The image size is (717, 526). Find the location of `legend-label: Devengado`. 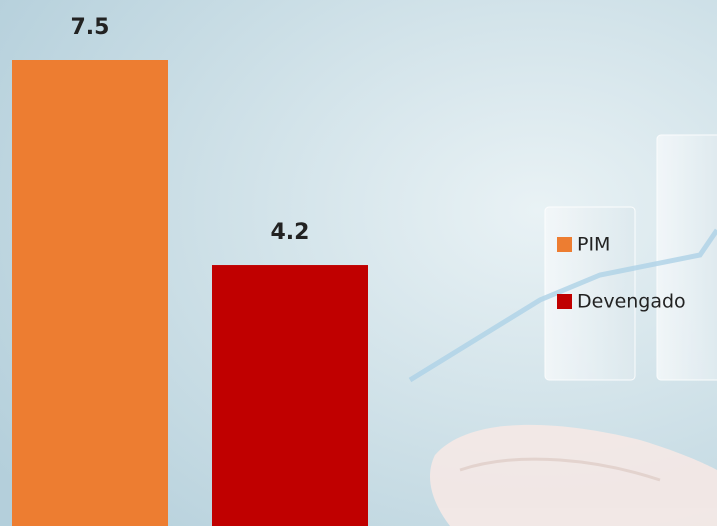

legend-label: Devengado is located at coordinates (631, 302).